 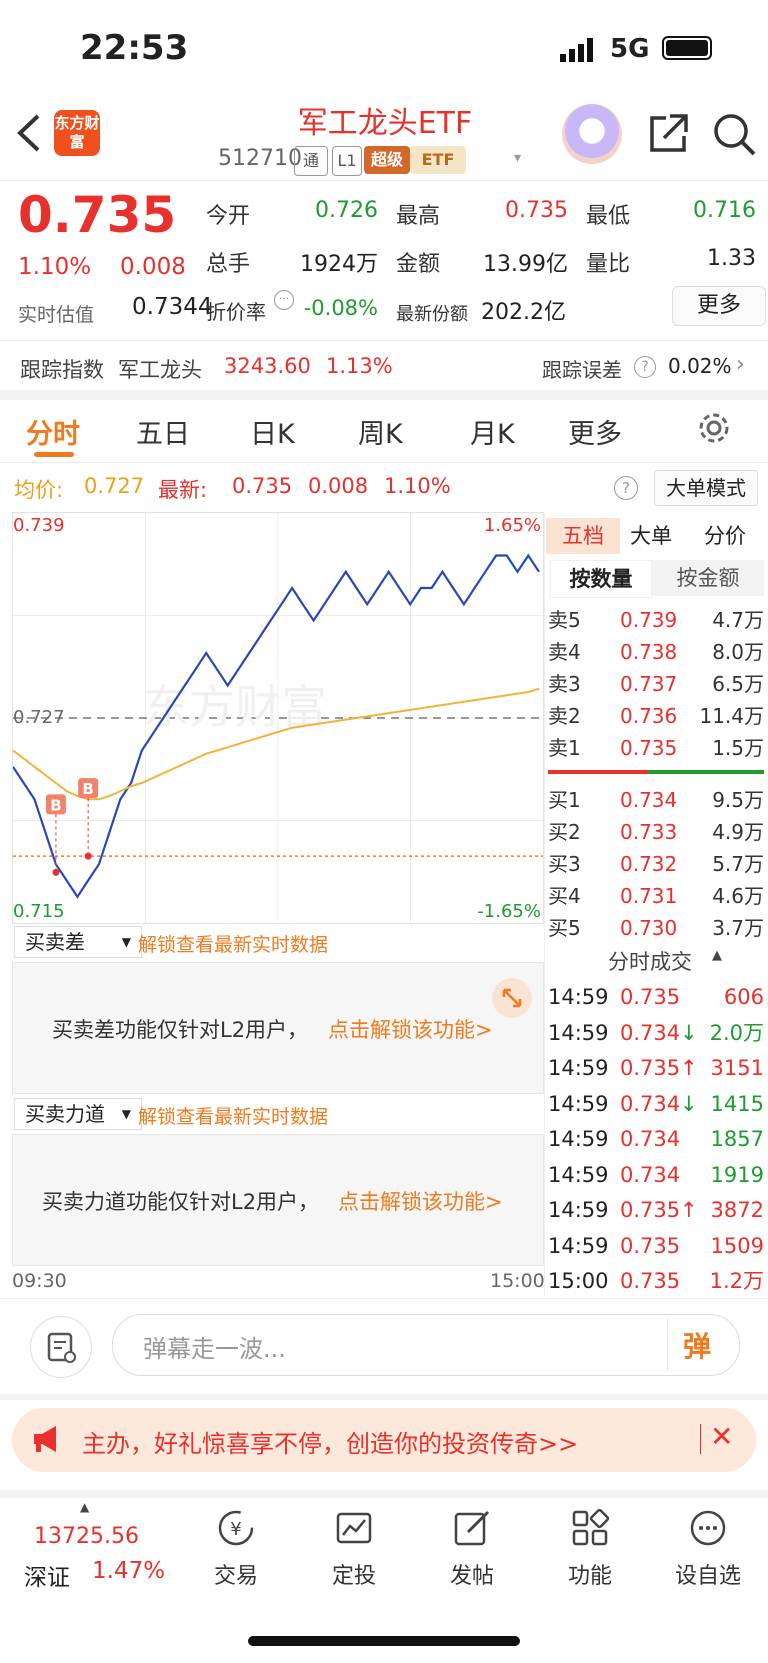 What do you see at coordinates (595, 434) in the screenshot?
I see `tab-more: 更多` at bounding box center [595, 434].